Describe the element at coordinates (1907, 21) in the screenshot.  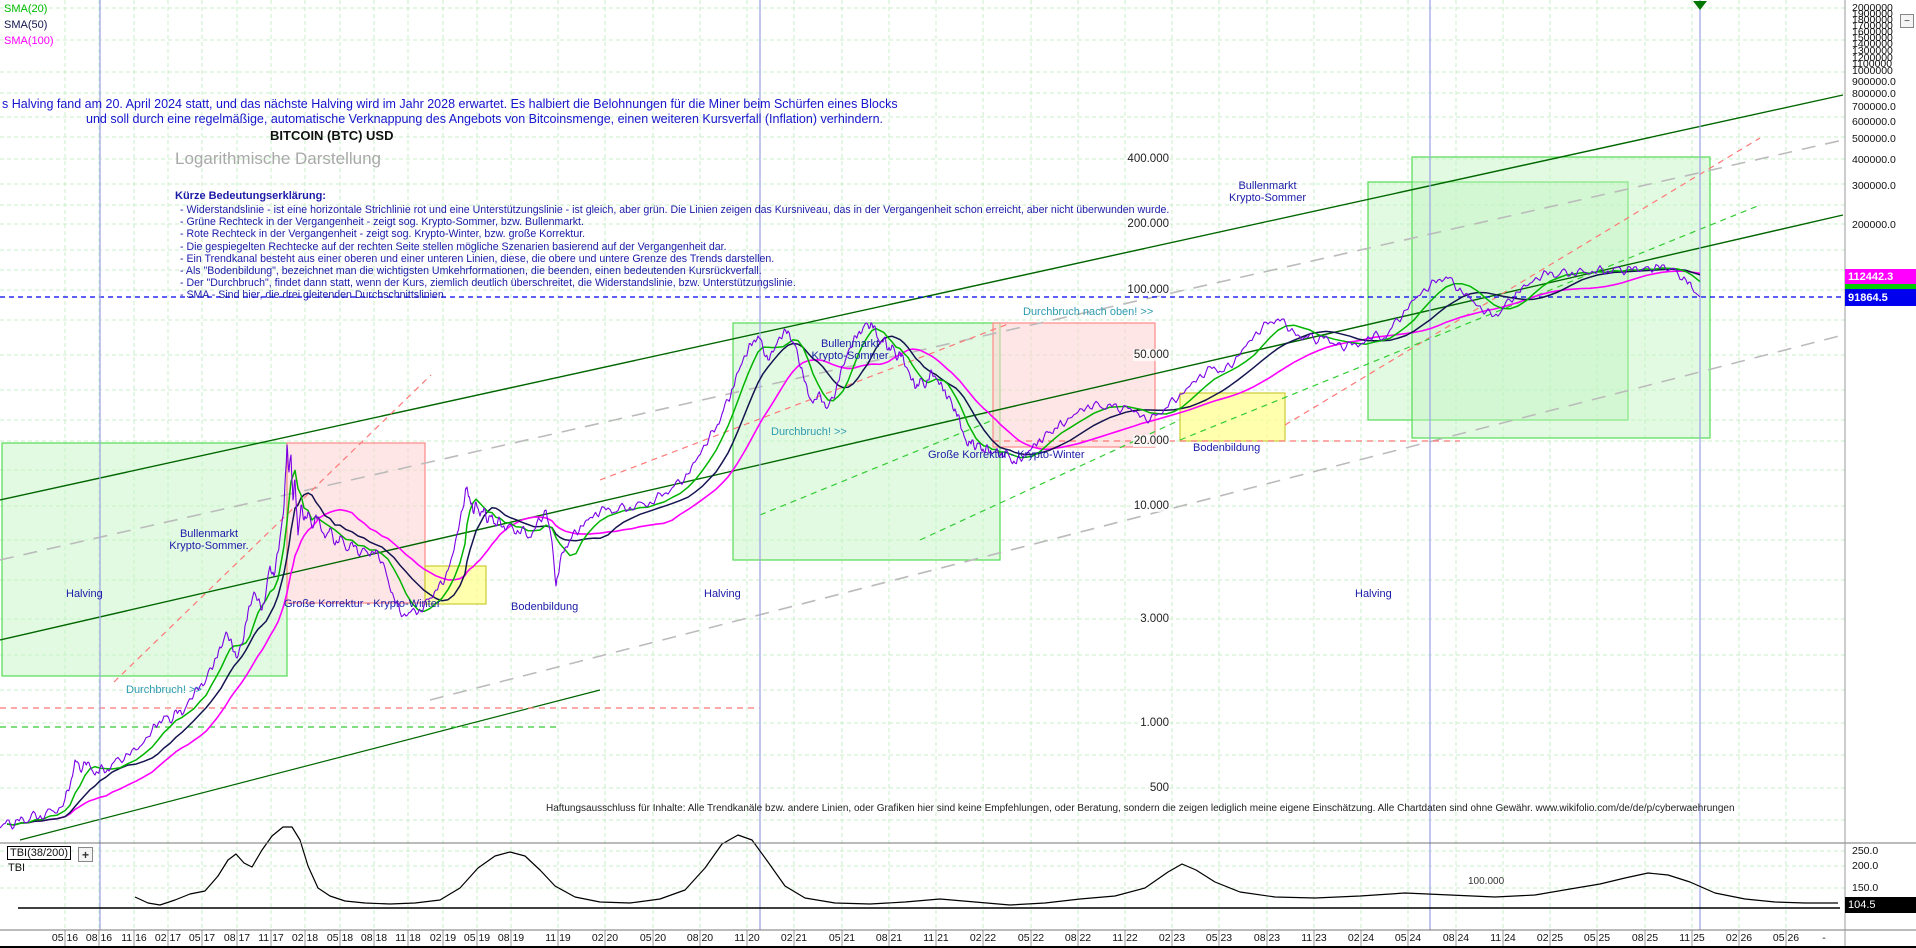
I see `minimize-button: −` at that location.